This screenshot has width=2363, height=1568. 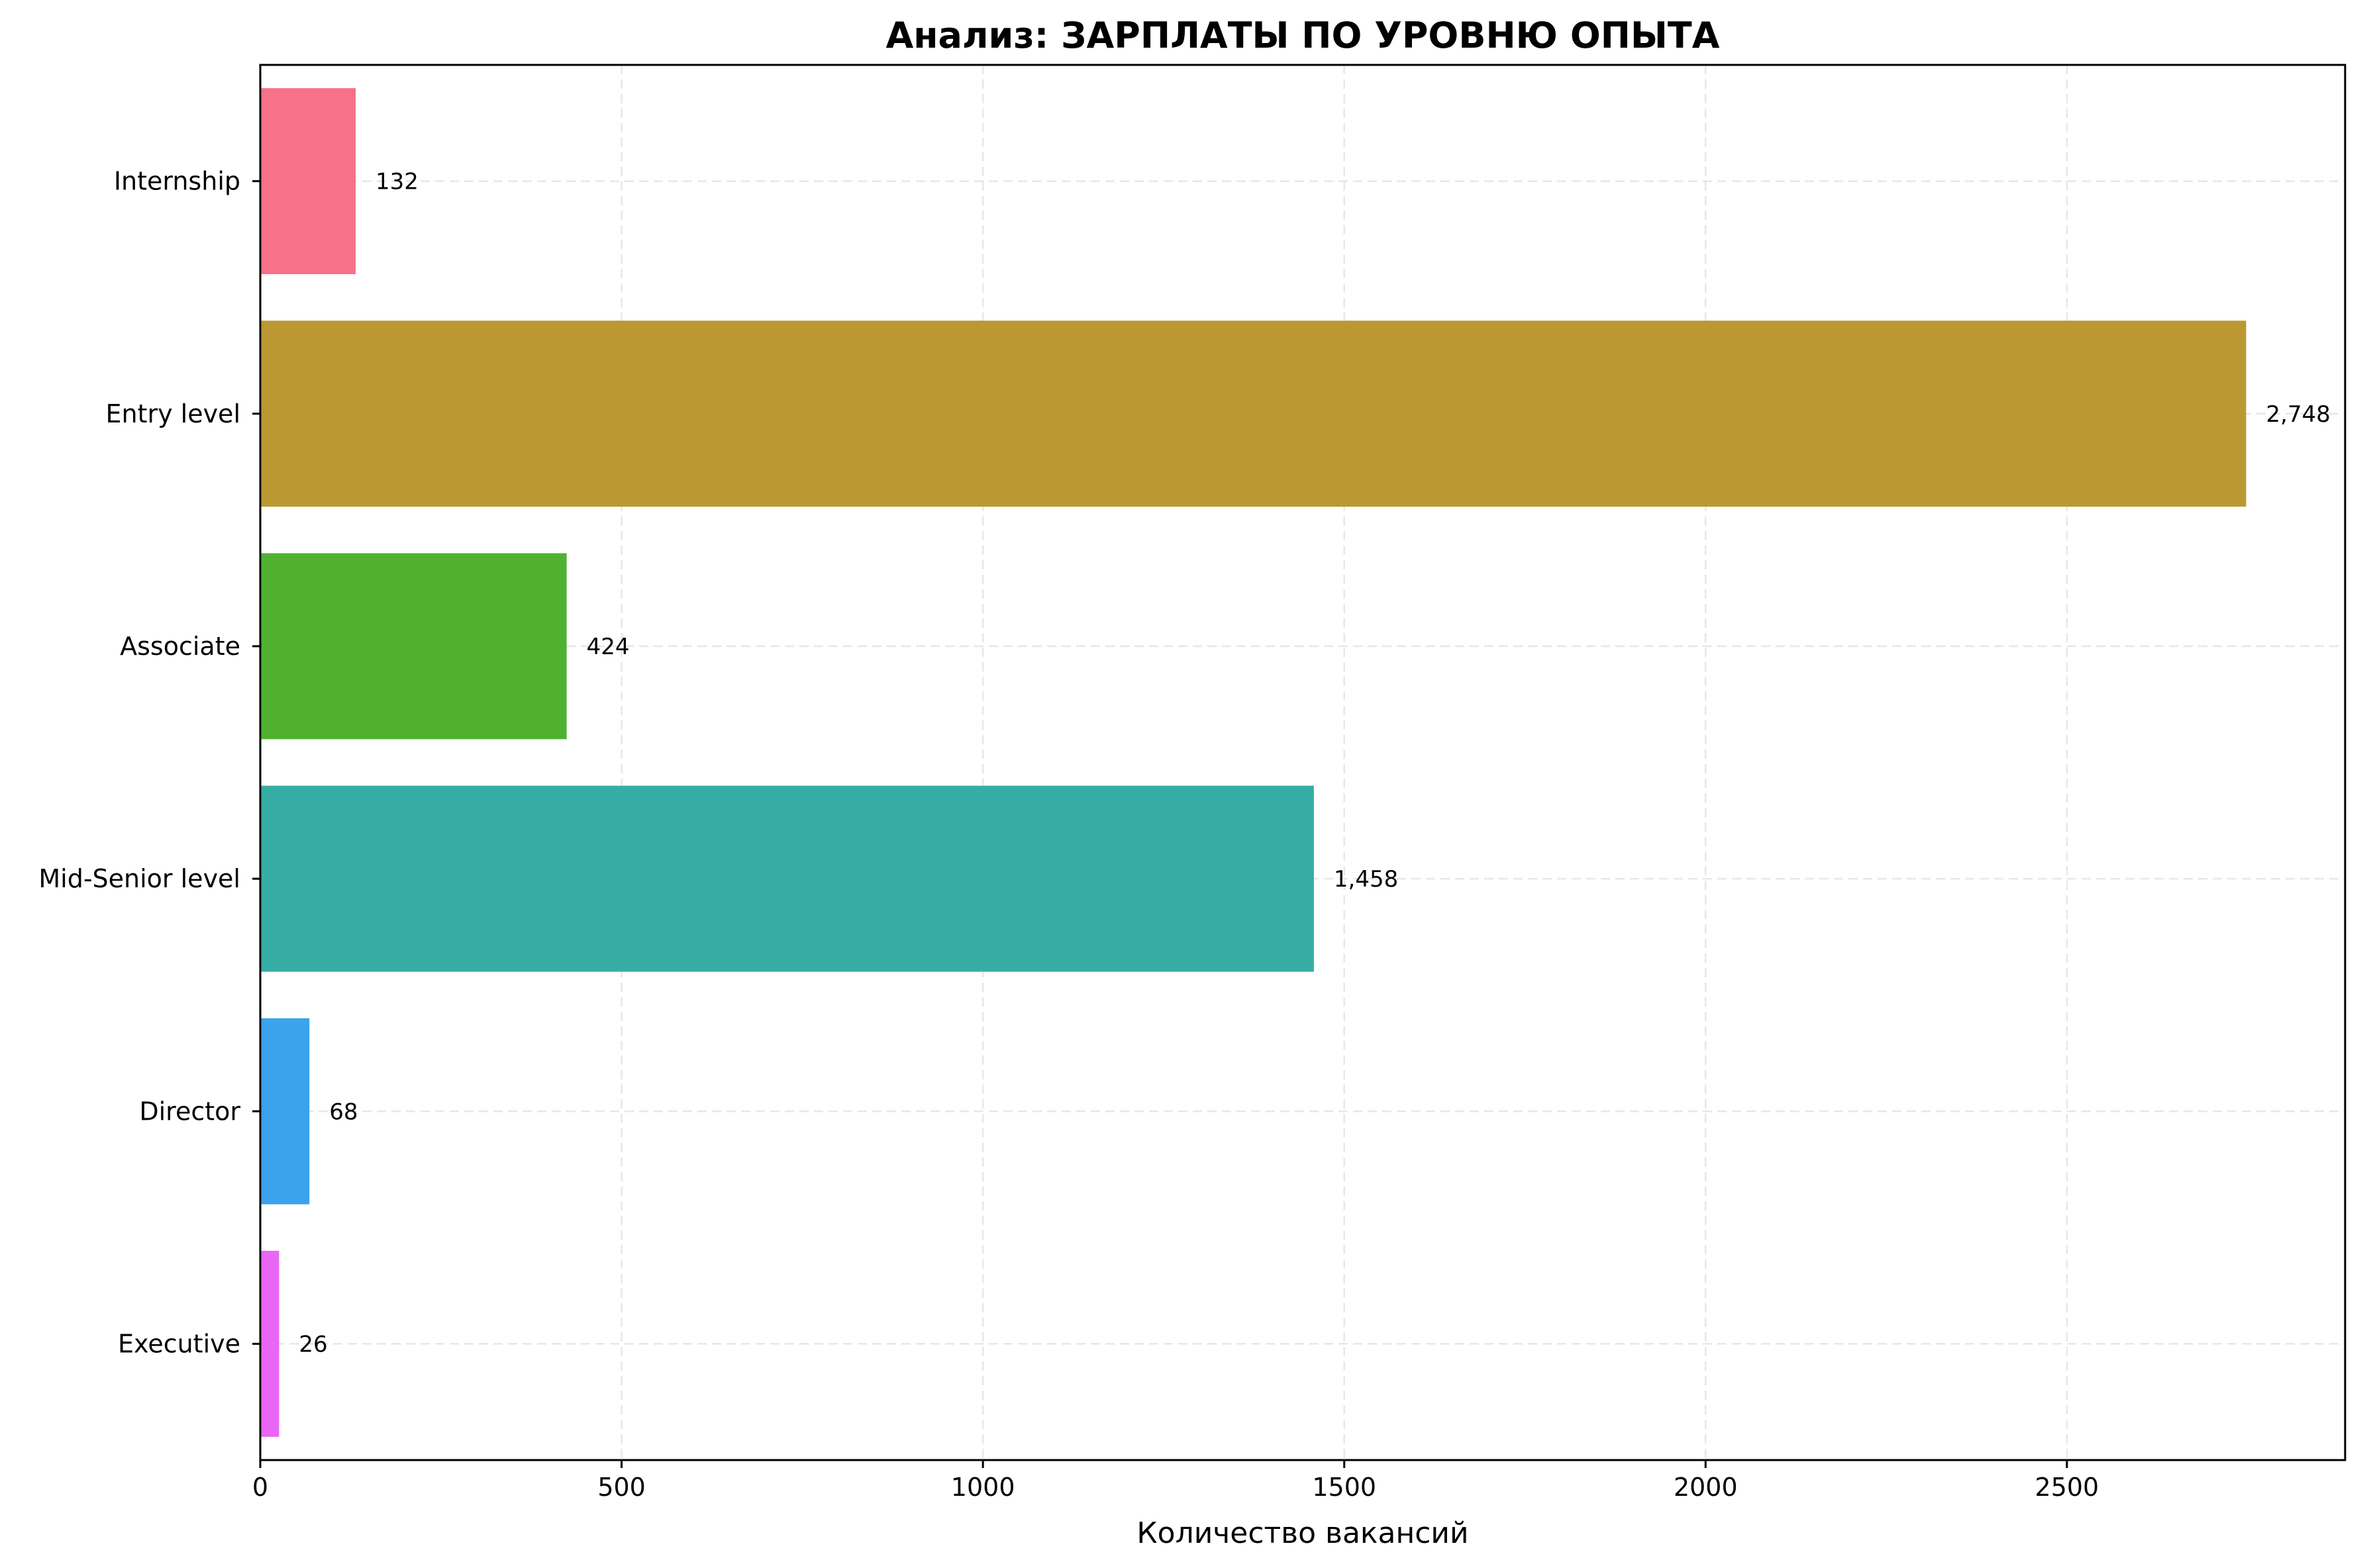 I want to click on data-label: 132, so click(x=397, y=182).